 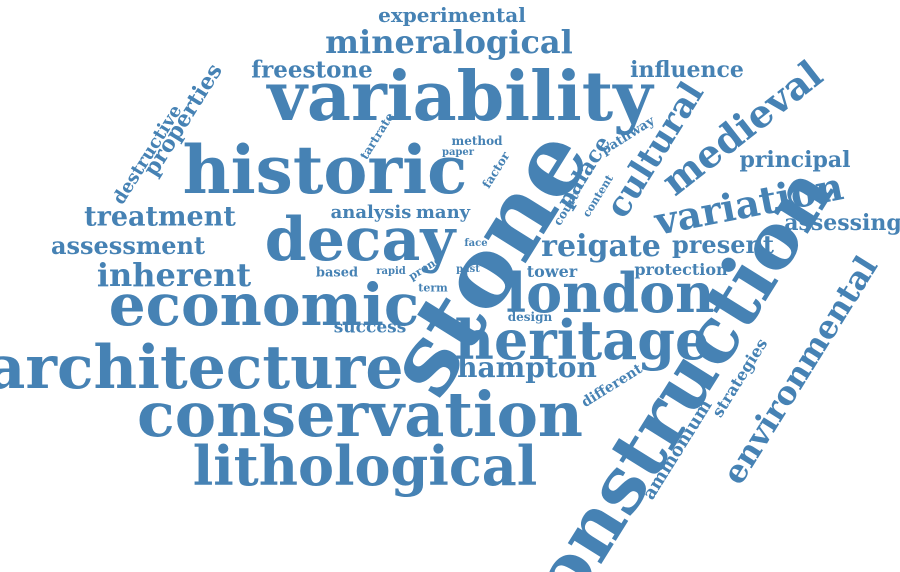 I want to click on word-principal: principal, so click(x=795, y=160).